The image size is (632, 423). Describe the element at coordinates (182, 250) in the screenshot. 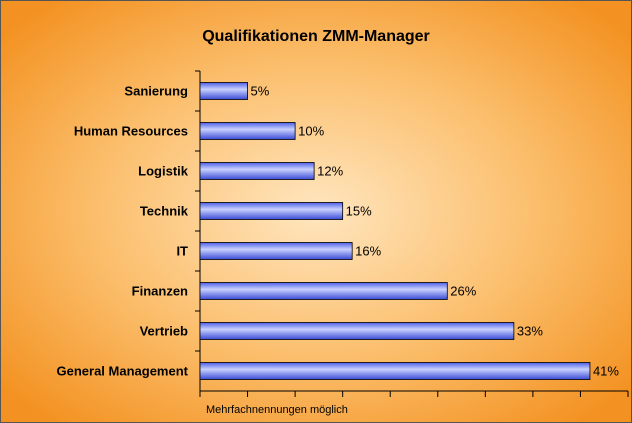

I see `y-tick-label: IT` at that location.